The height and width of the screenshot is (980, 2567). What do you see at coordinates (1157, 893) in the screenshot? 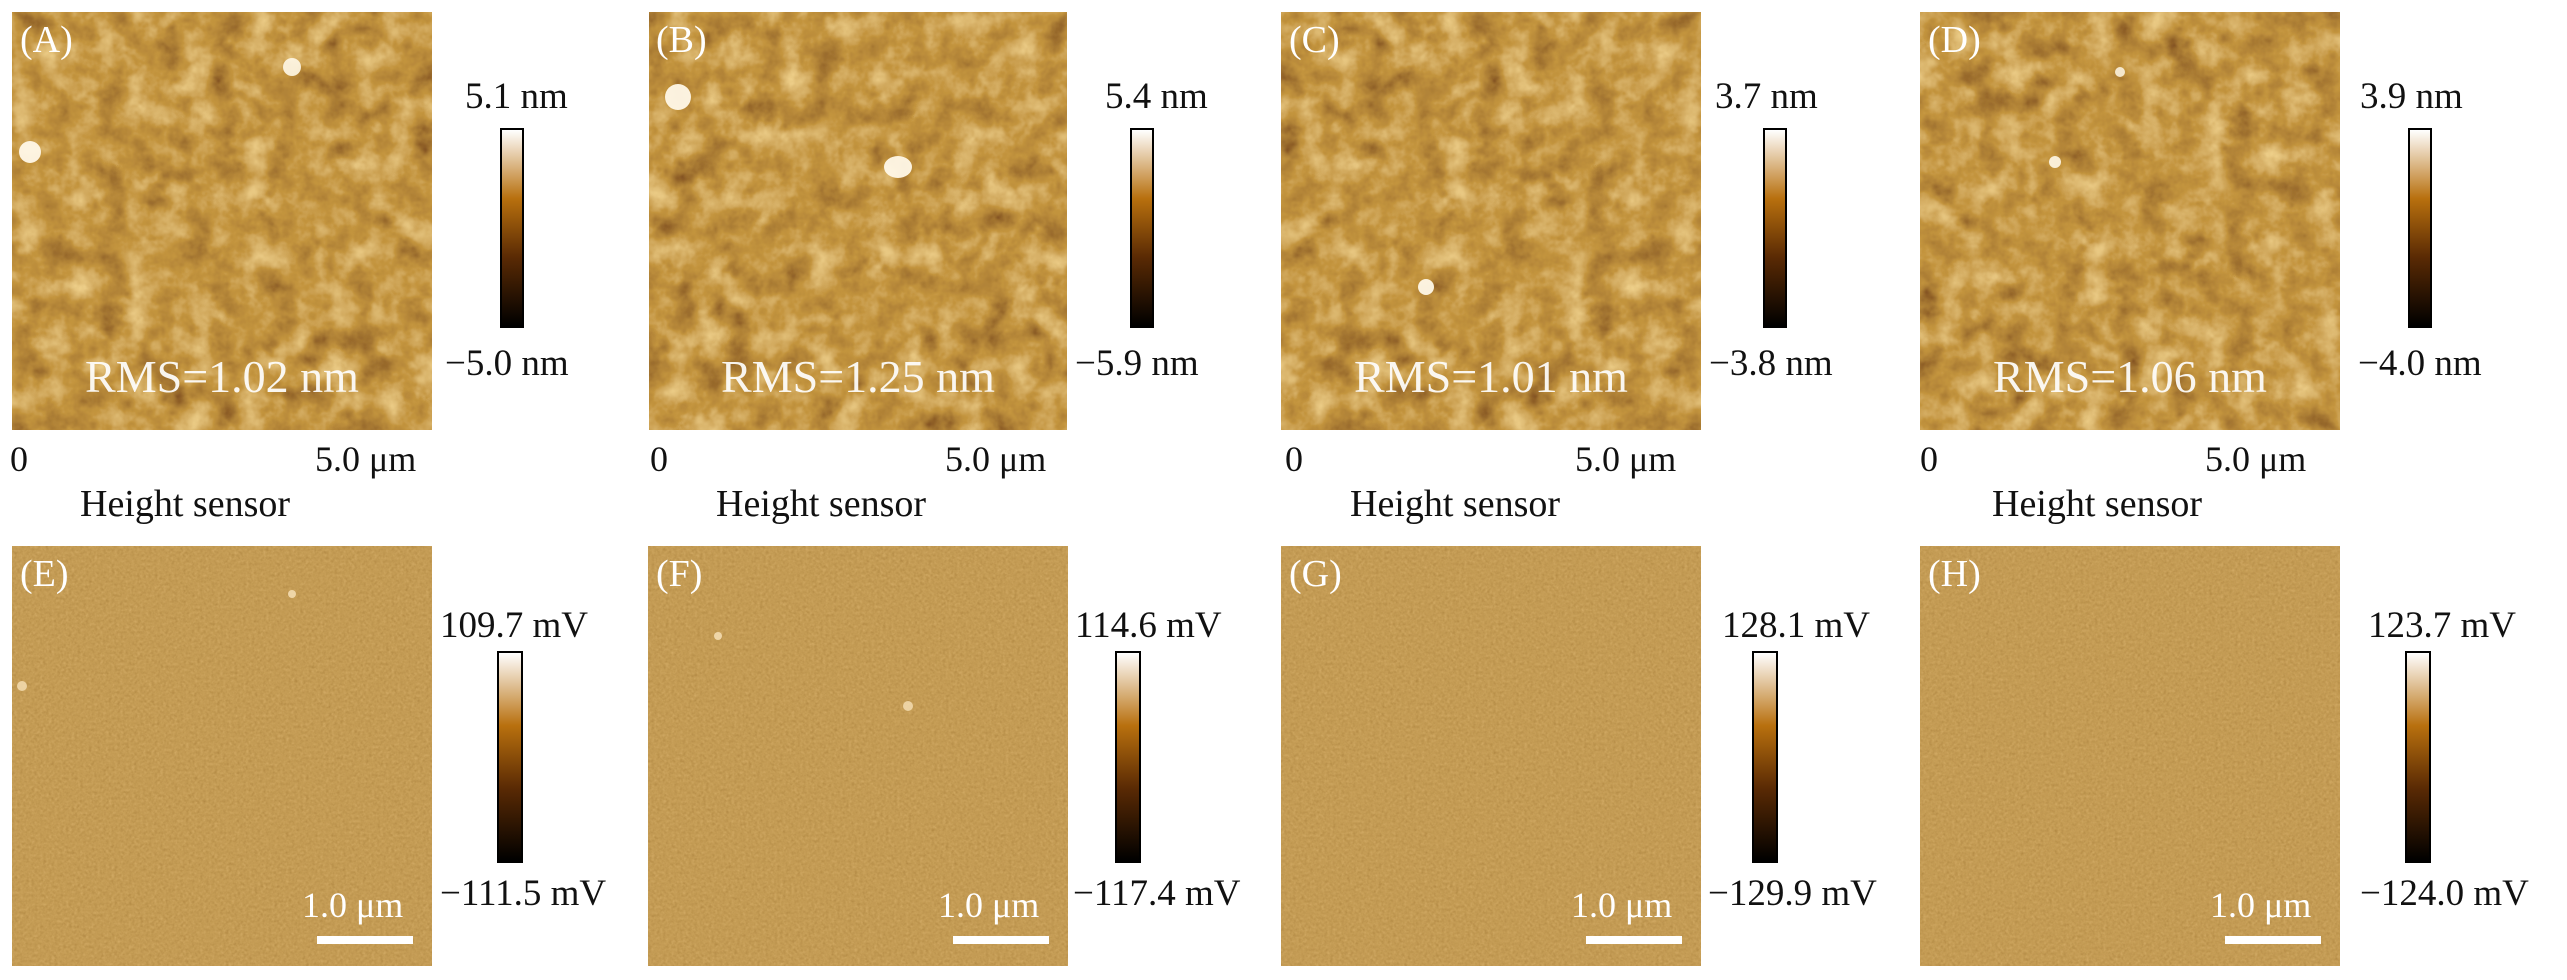
I see `colorbar-min-label: −117.4 mV` at bounding box center [1157, 893].